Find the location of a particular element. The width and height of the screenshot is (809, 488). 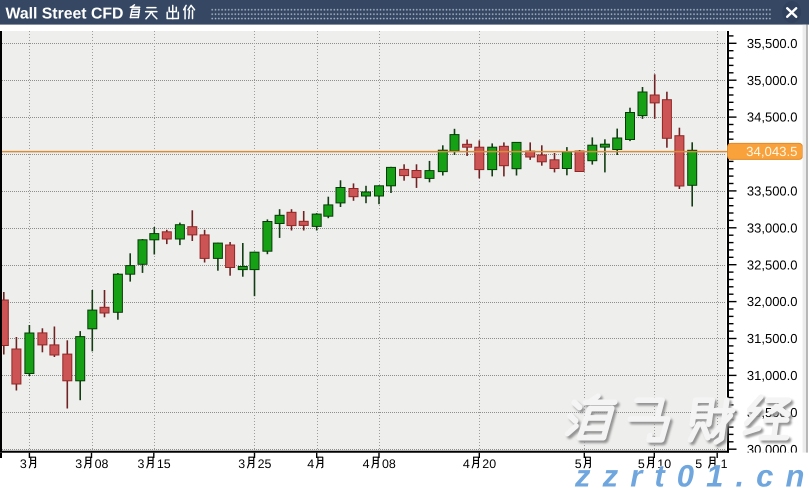

svg-text: 32,500.0 is located at coordinates (772, 264).